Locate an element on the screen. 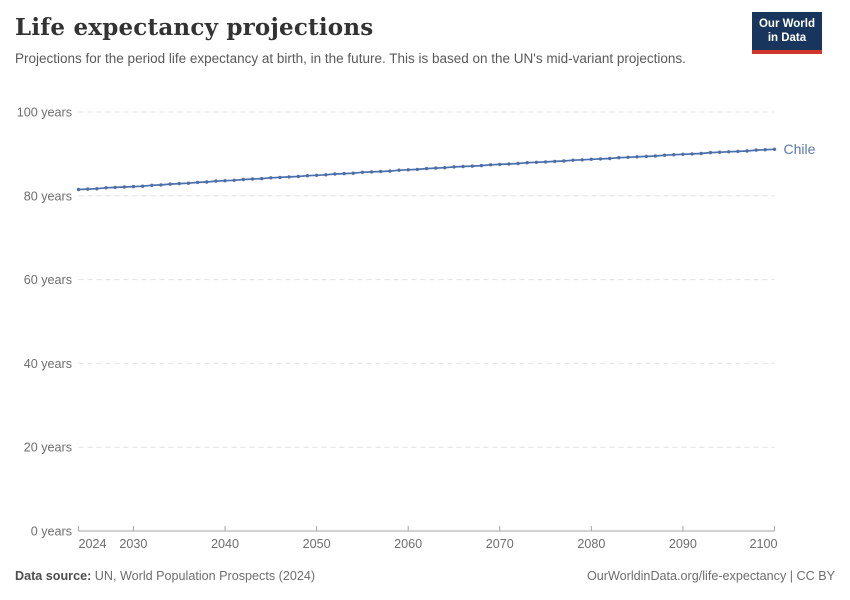 This screenshot has height=600, width=850. data-point-chile-2059 is located at coordinates (399, 170).